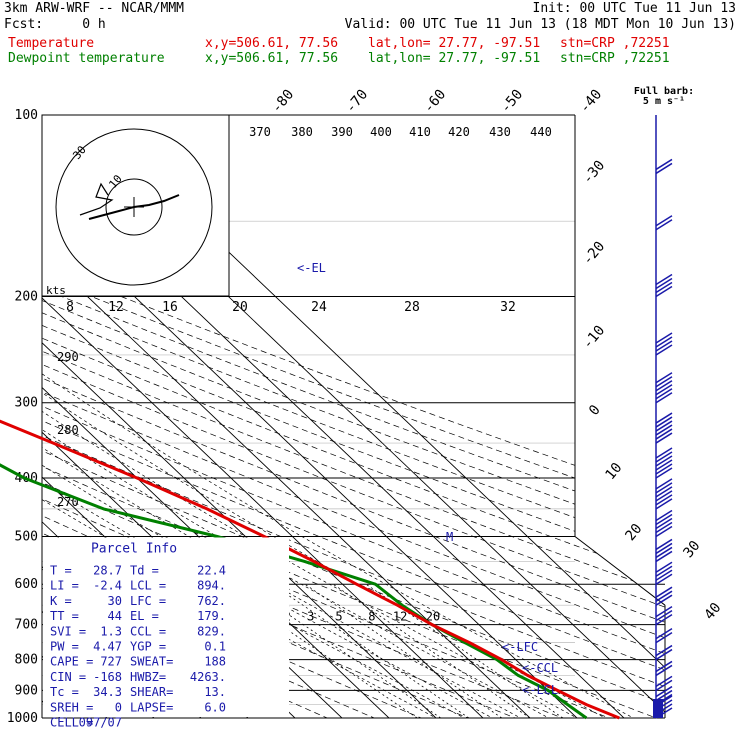 The height and width of the screenshot is (740, 740). Describe the element at coordinates (634, 8) in the screenshot. I see `init-time: Init: 00 UTC Tue 11 Jun 13` at that location.